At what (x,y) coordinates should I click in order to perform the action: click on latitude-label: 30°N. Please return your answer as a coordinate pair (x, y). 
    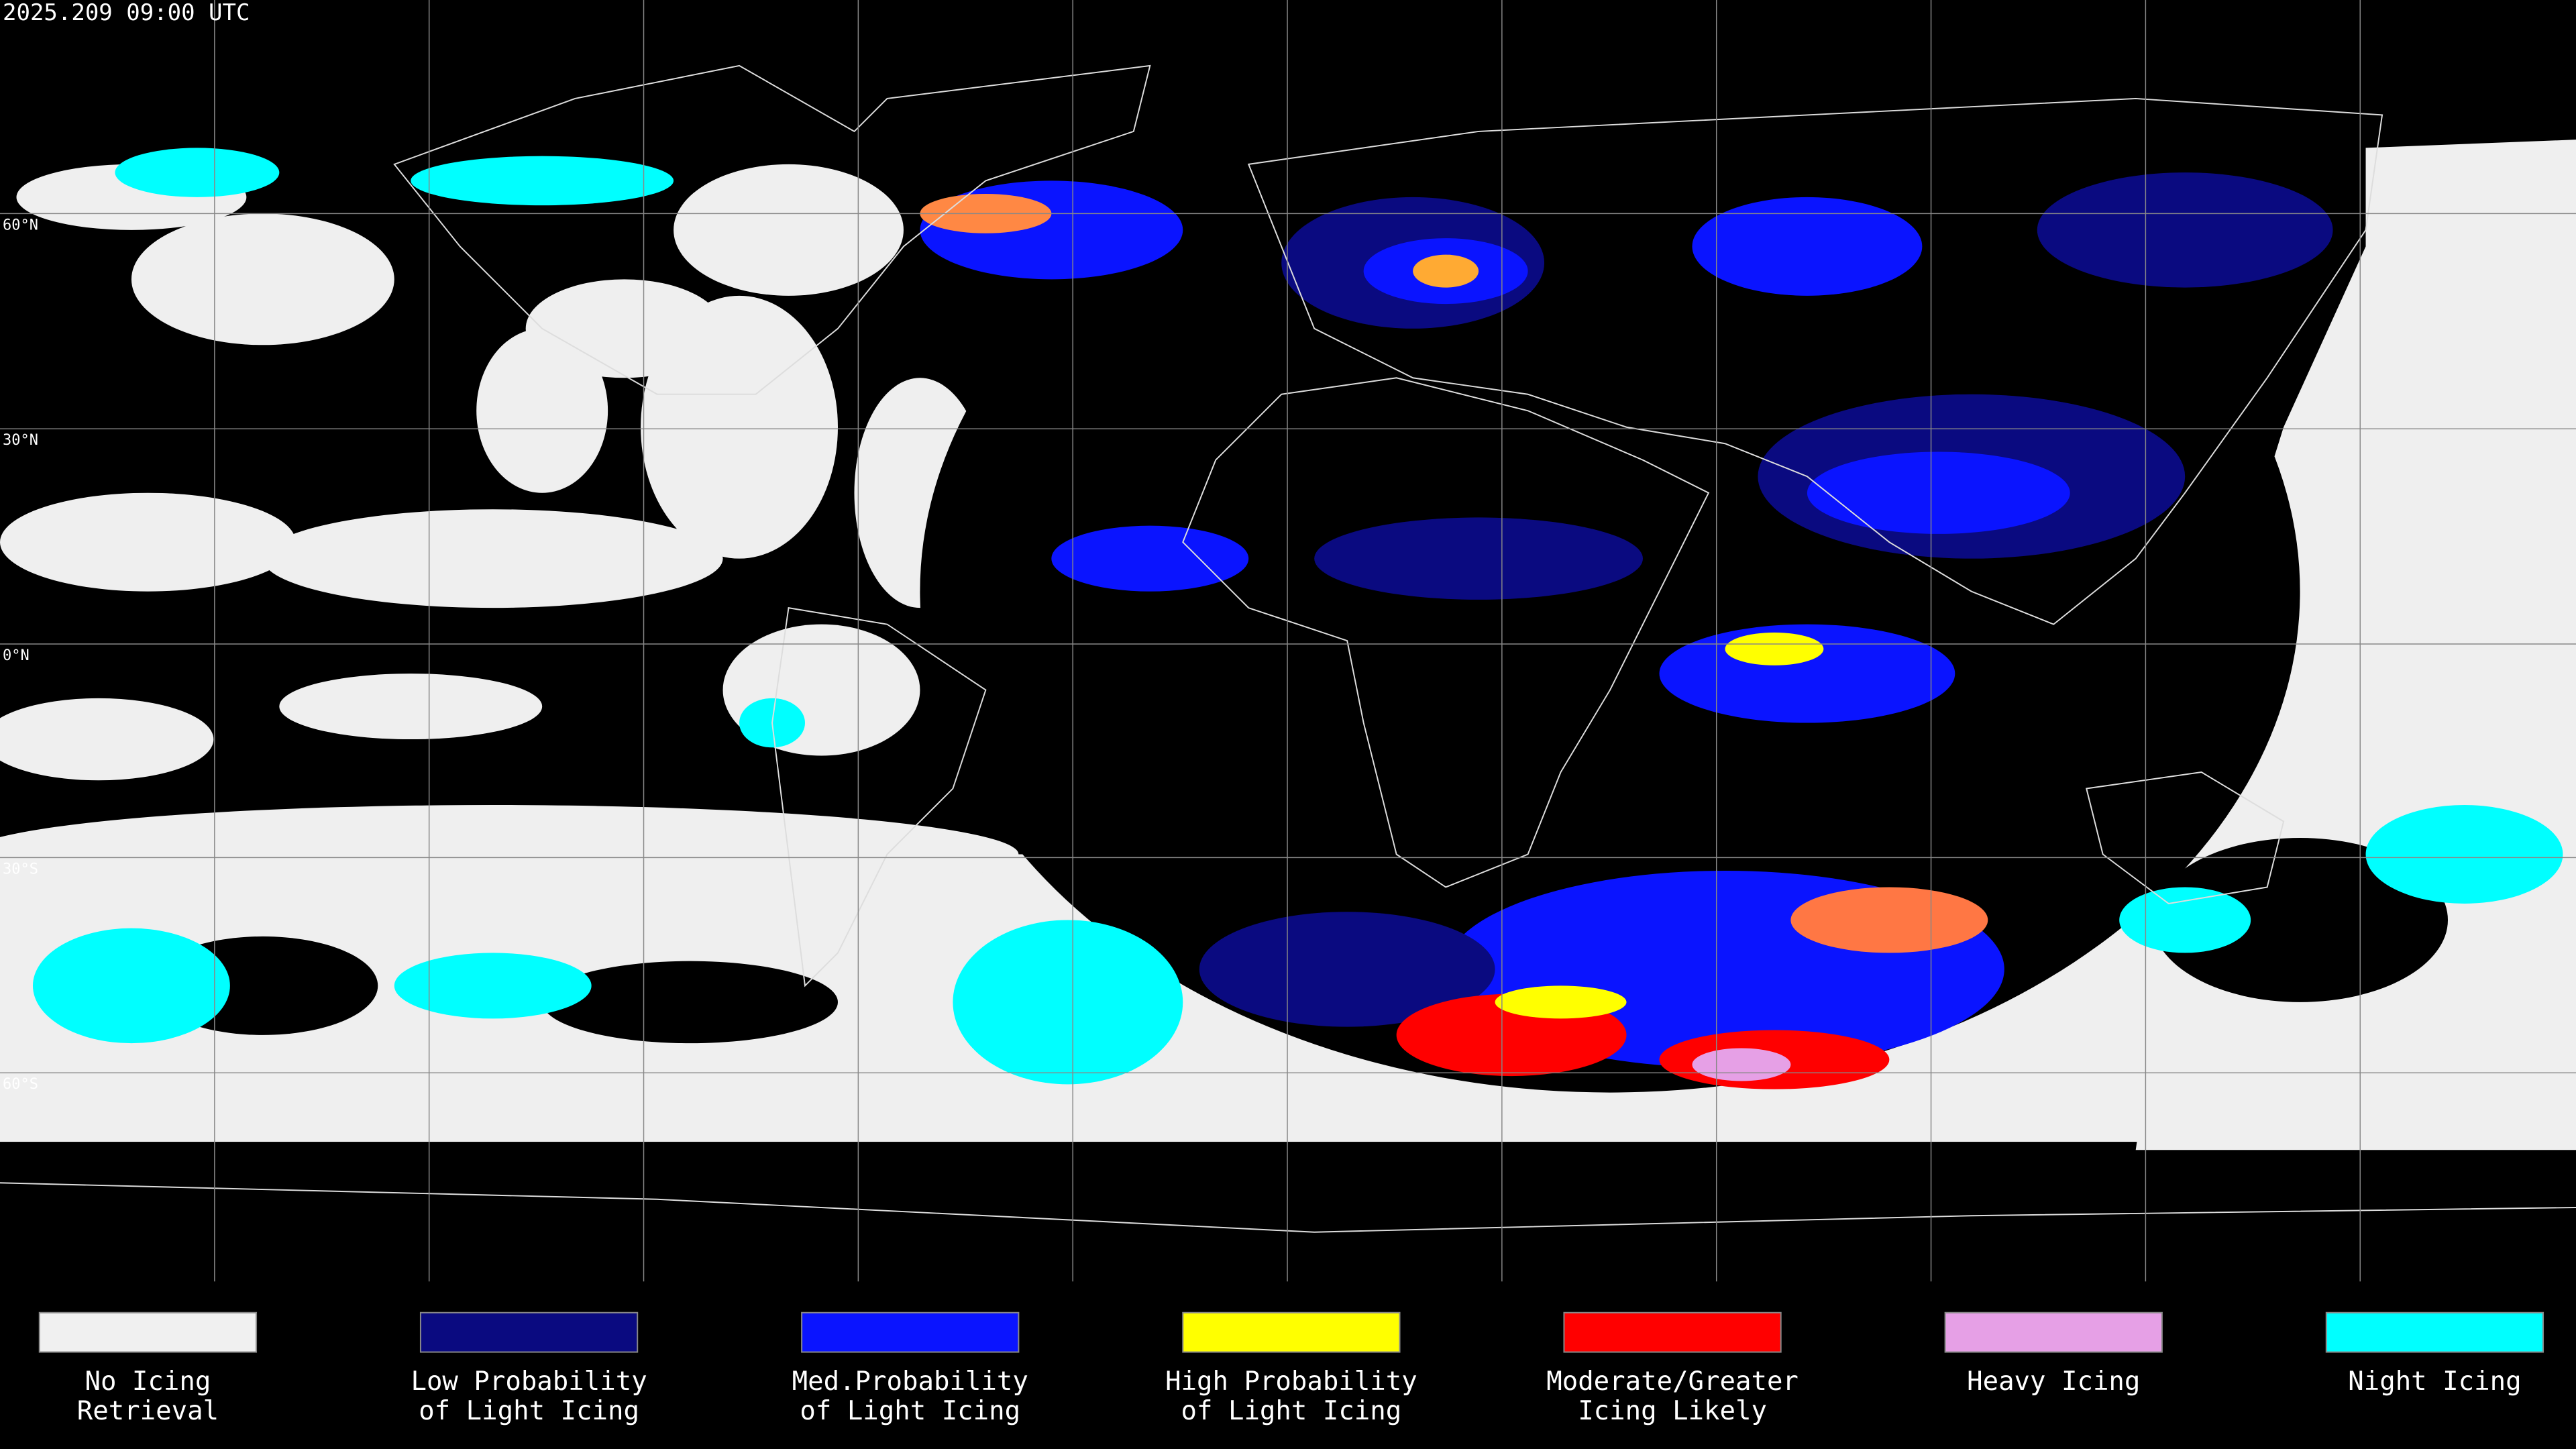
    Looking at the image, I should click on (20, 440).